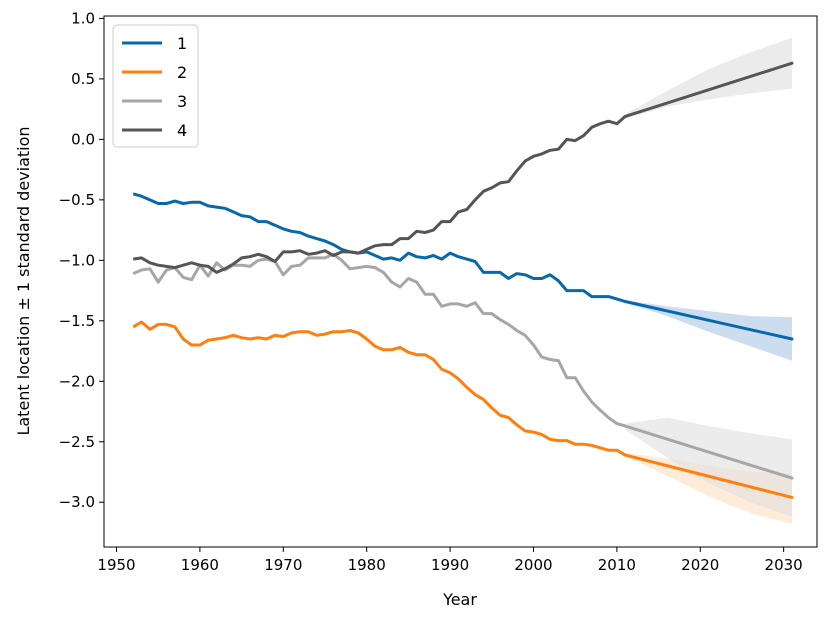 The height and width of the screenshot is (623, 831). What do you see at coordinates (23, 280) in the screenshot?
I see `y-axis-label: Latent location ± 1 standard deviation` at bounding box center [23, 280].